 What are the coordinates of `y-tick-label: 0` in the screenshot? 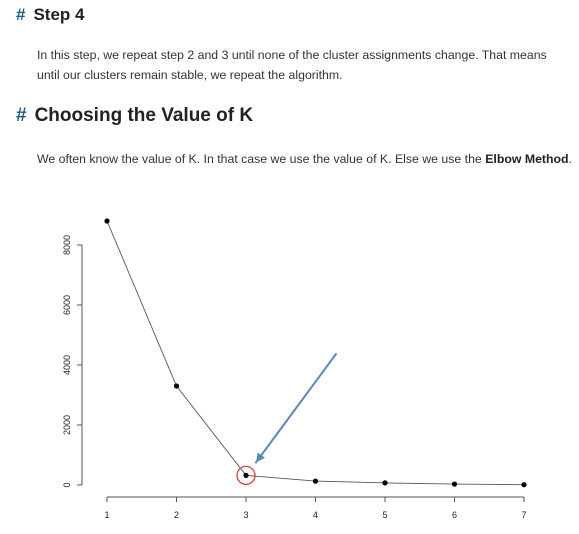 It's located at (67, 484).